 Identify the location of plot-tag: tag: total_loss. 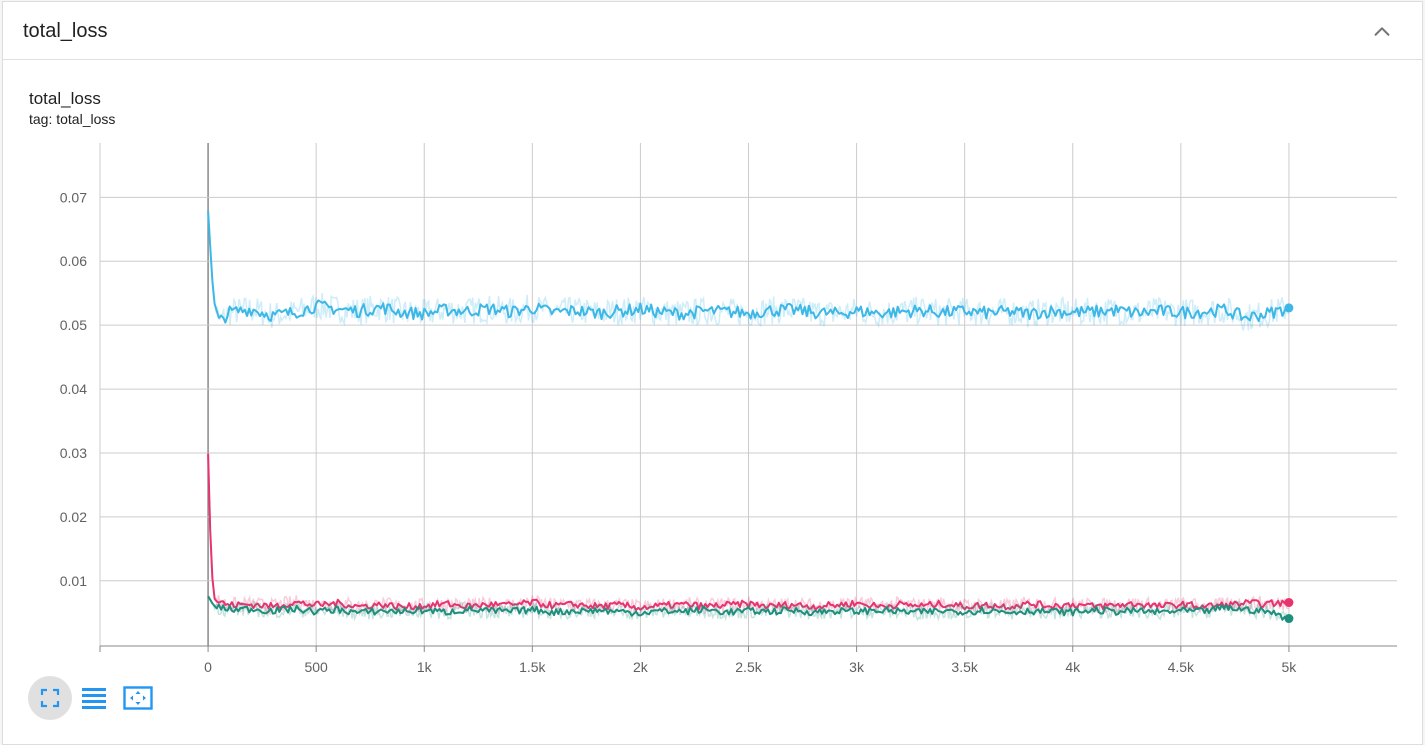
(72, 119).